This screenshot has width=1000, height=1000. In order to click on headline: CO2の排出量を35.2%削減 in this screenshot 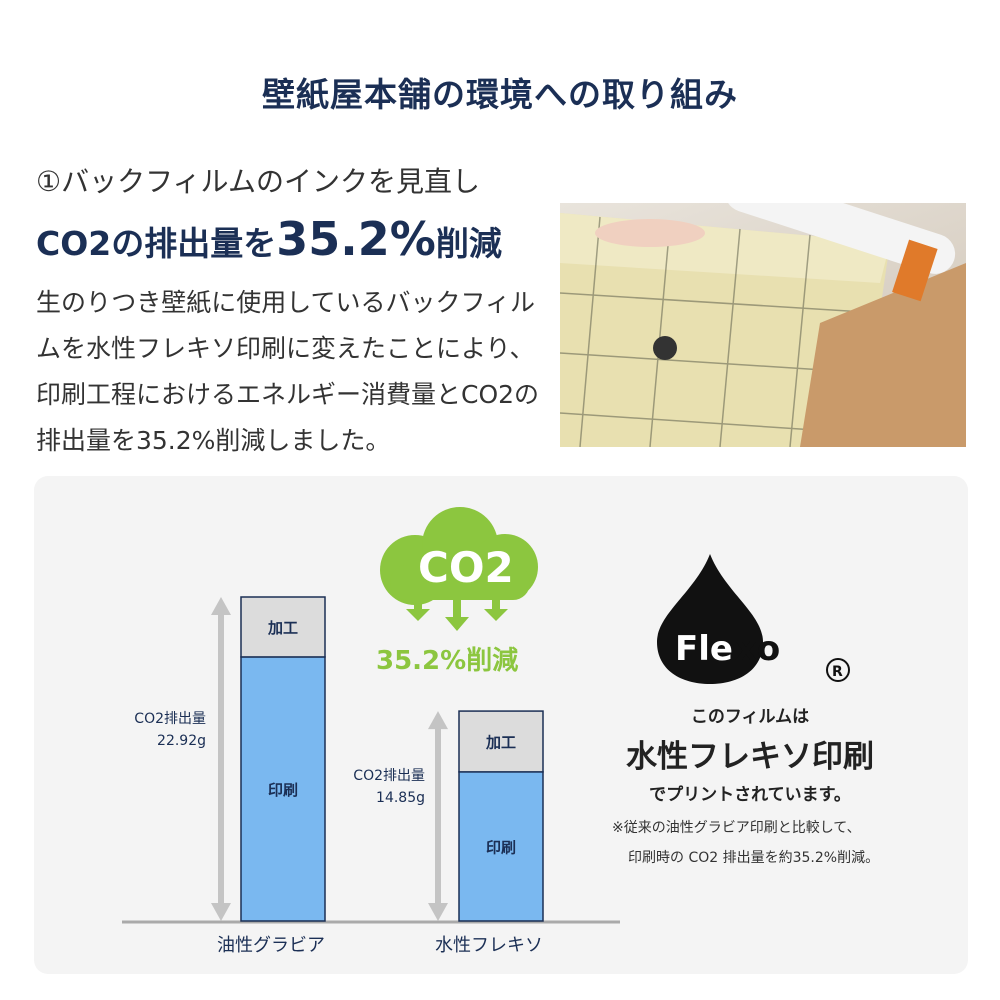, I will do `click(269, 239)`.